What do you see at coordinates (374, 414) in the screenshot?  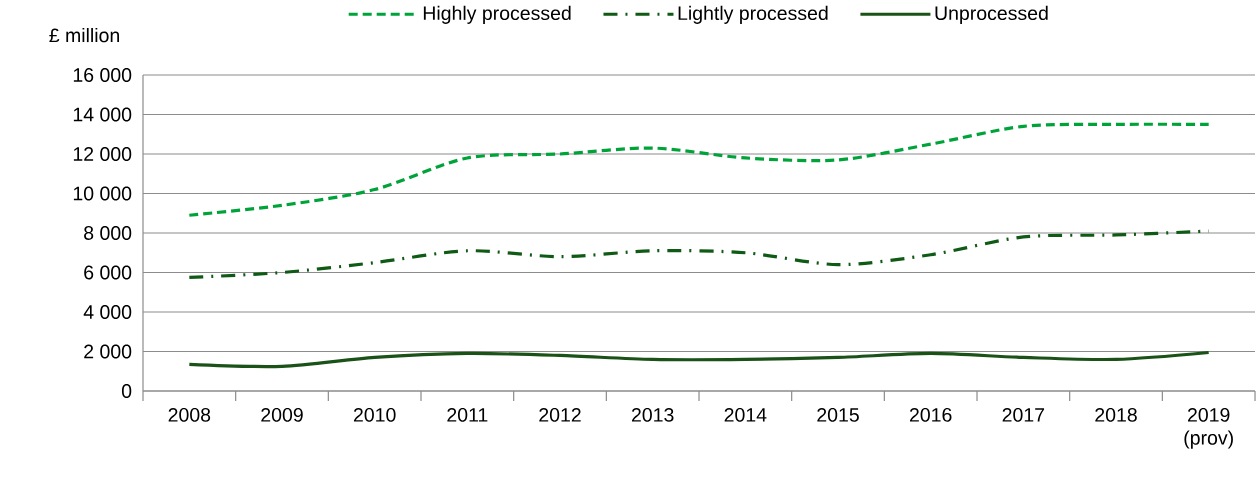 I see `x-tick-label: 2010` at bounding box center [374, 414].